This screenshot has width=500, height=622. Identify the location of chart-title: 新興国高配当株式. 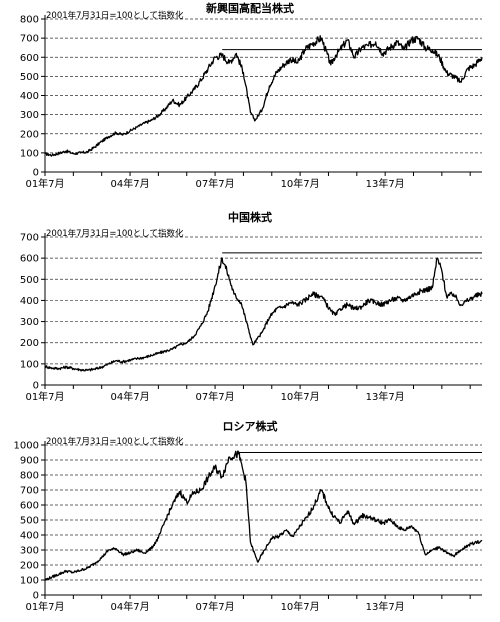
(250, 8).